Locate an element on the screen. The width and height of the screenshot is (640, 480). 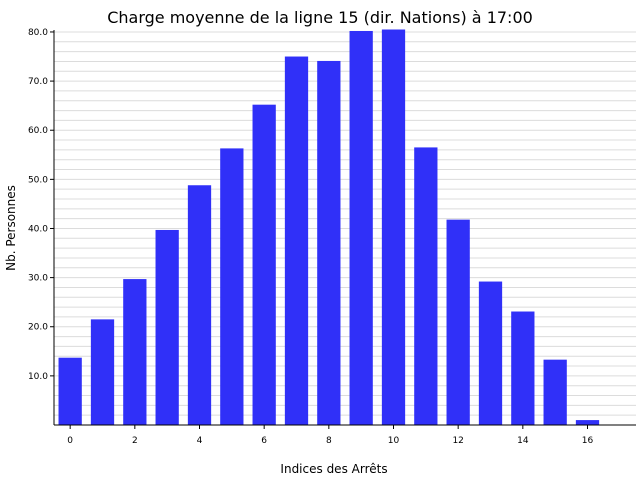
y-tick-label: 50.0 is located at coordinates (38, 180).